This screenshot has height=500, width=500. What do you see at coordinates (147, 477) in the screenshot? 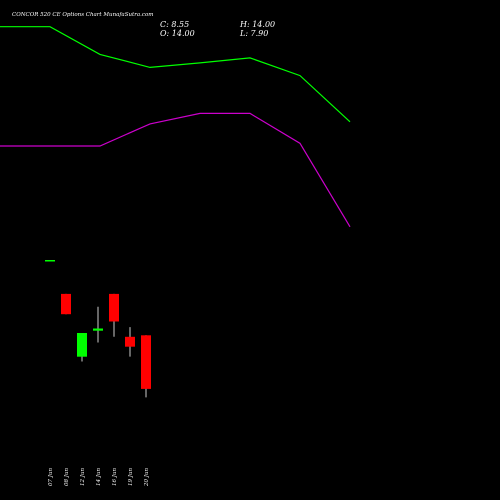
I see `x-tick-label: 20 Jun` at bounding box center [147, 477].